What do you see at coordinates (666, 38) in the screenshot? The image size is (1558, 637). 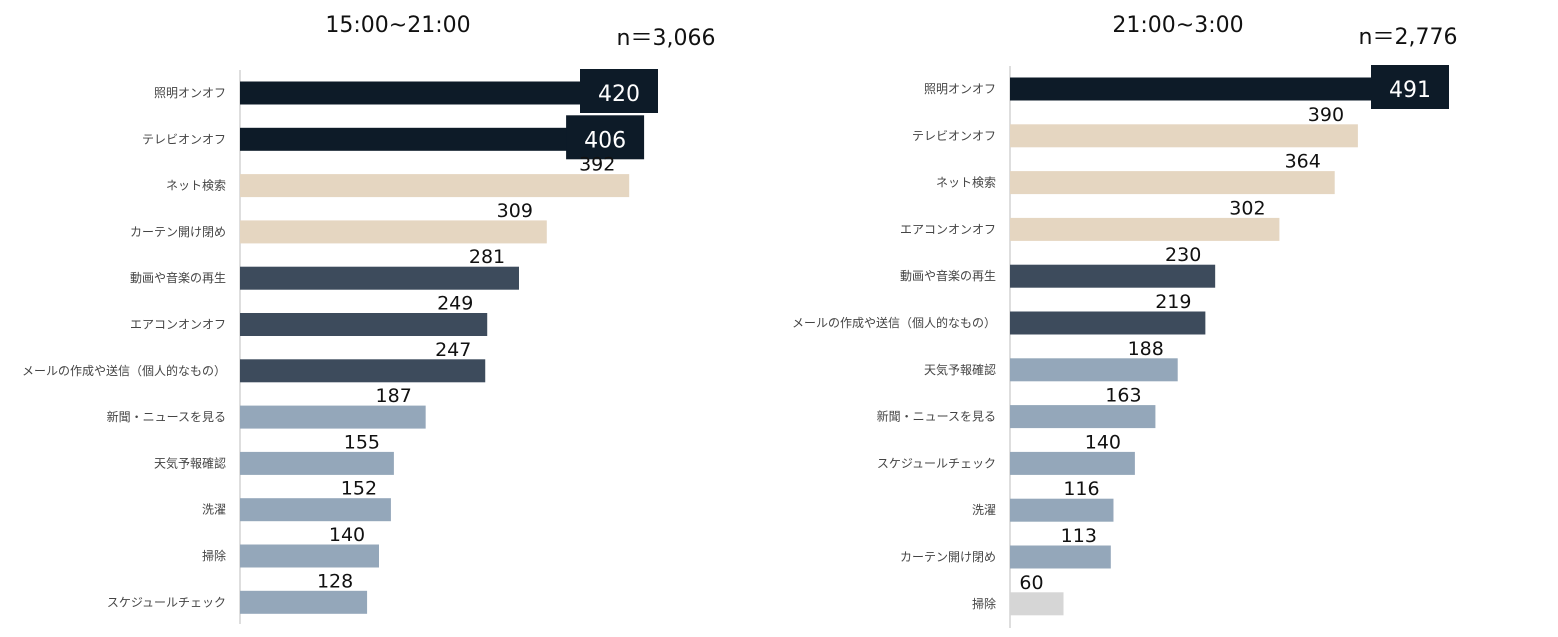 I see `sample-size-label: n＝3,066` at bounding box center [666, 38].